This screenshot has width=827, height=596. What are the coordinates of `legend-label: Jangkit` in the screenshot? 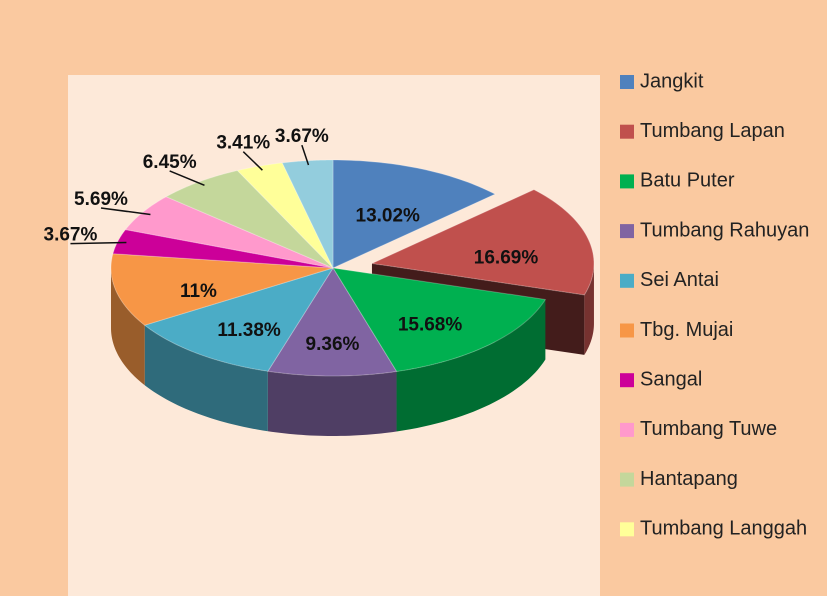 It's located at (672, 81).